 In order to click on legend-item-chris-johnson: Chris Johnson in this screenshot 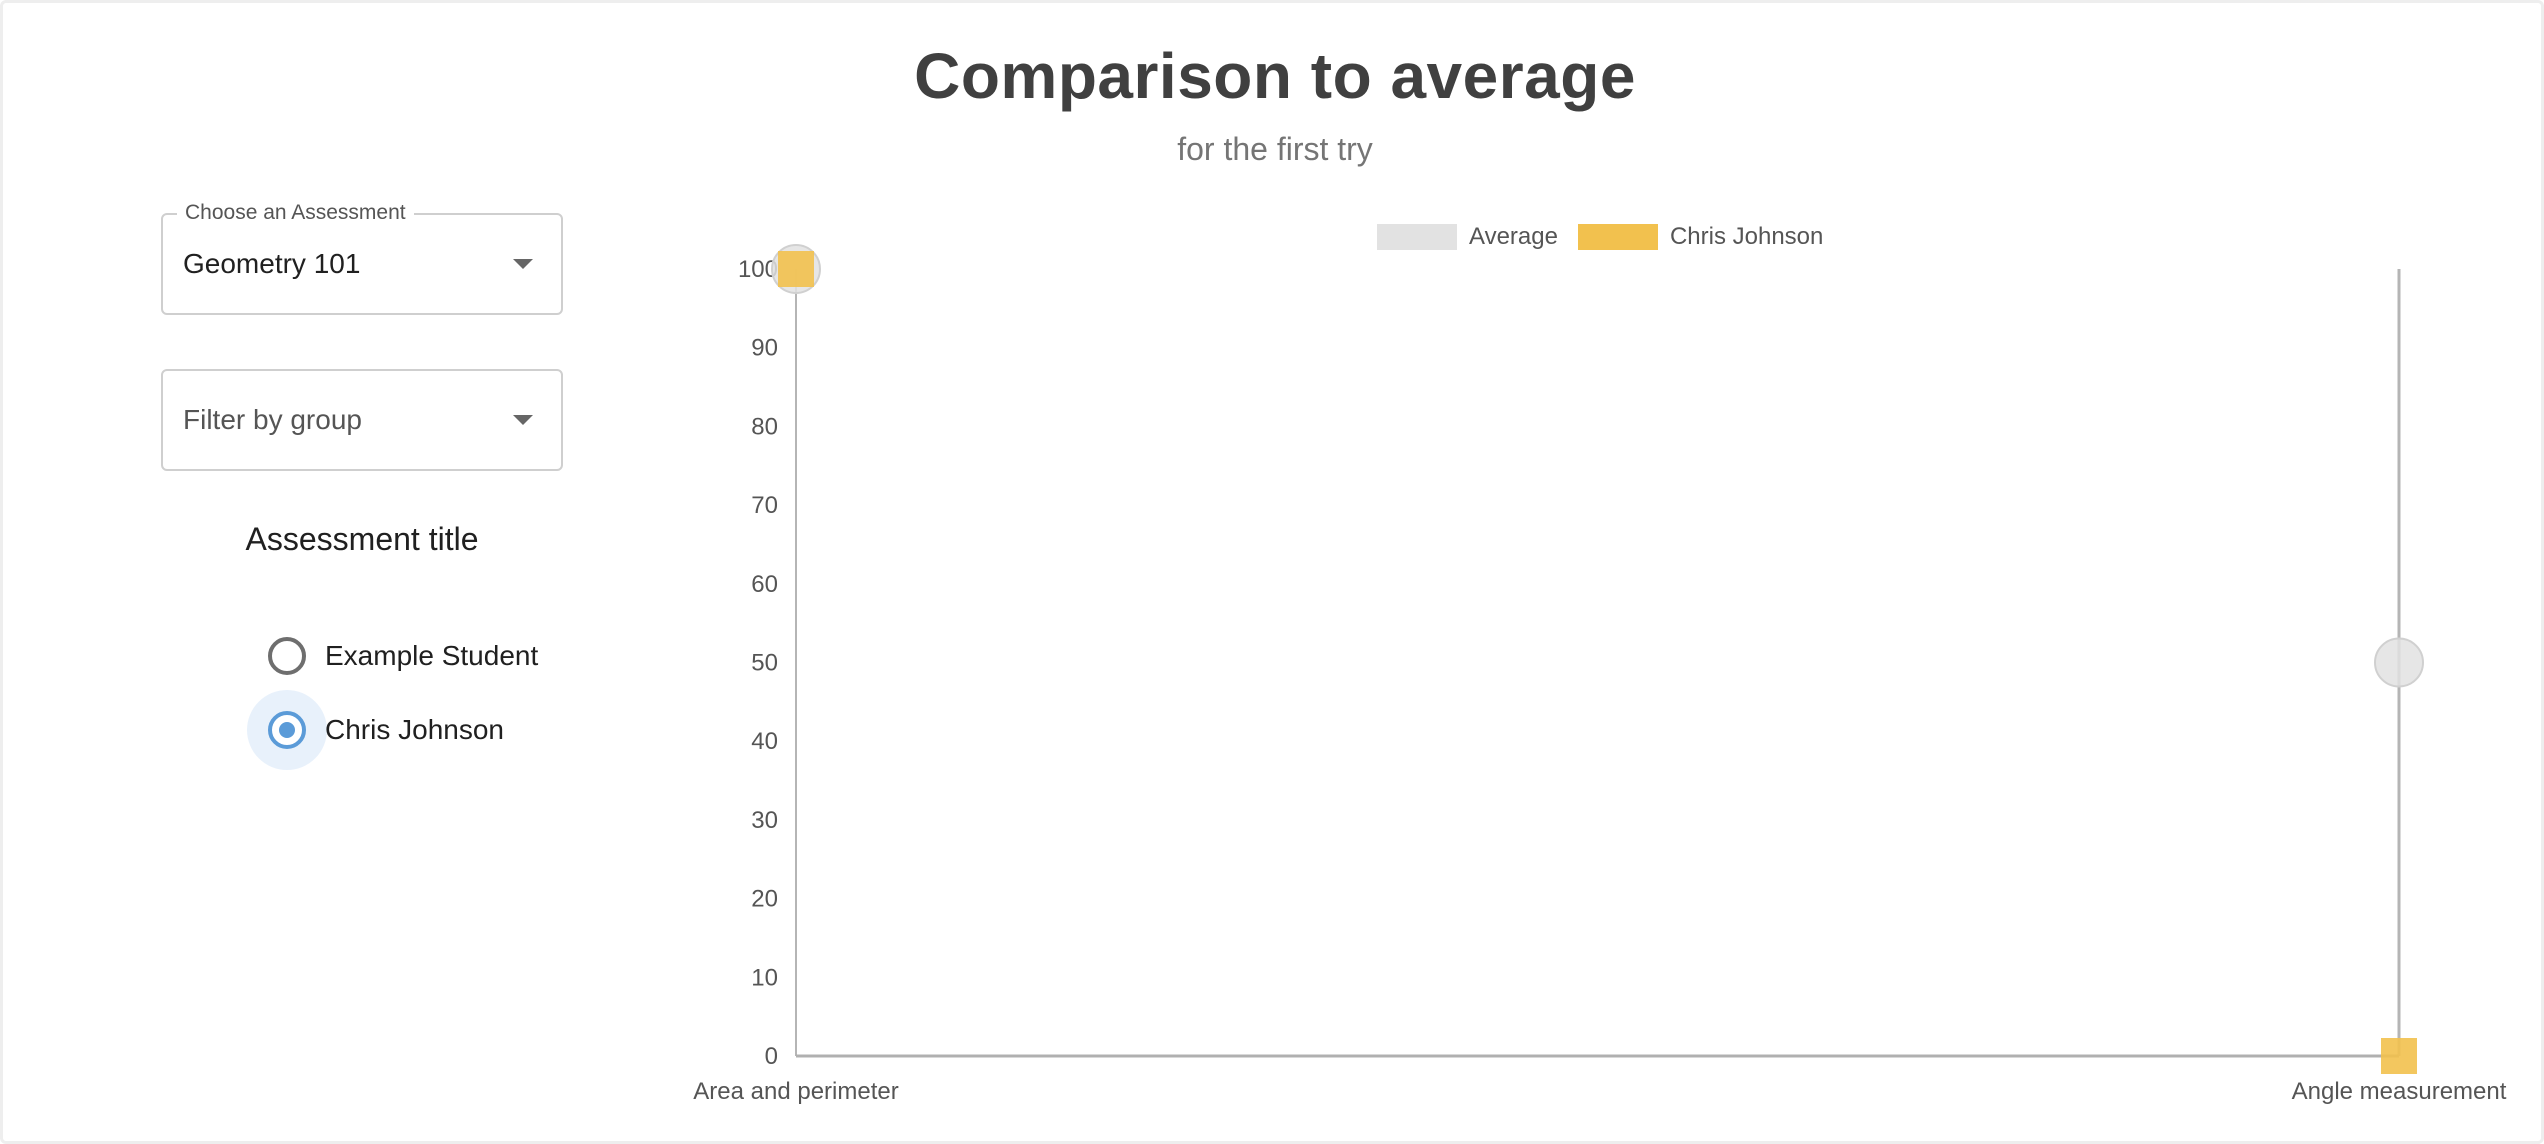, I will do `click(1700, 237)`.